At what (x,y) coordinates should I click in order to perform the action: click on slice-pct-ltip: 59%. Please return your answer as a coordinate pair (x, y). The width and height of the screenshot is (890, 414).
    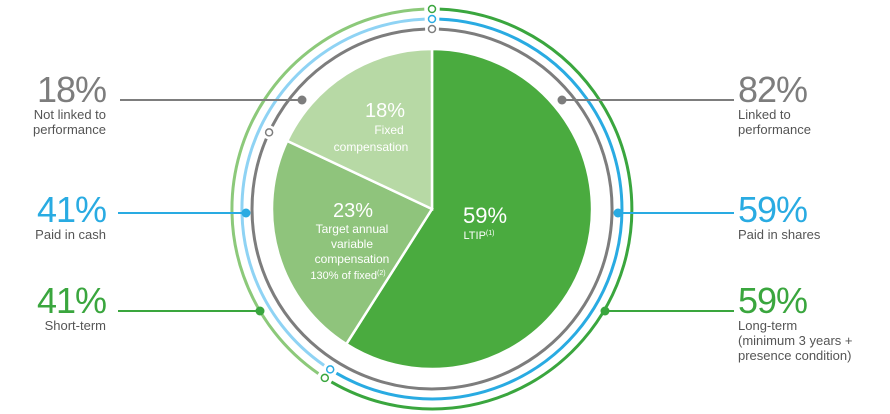
    Looking at the image, I should click on (485, 215).